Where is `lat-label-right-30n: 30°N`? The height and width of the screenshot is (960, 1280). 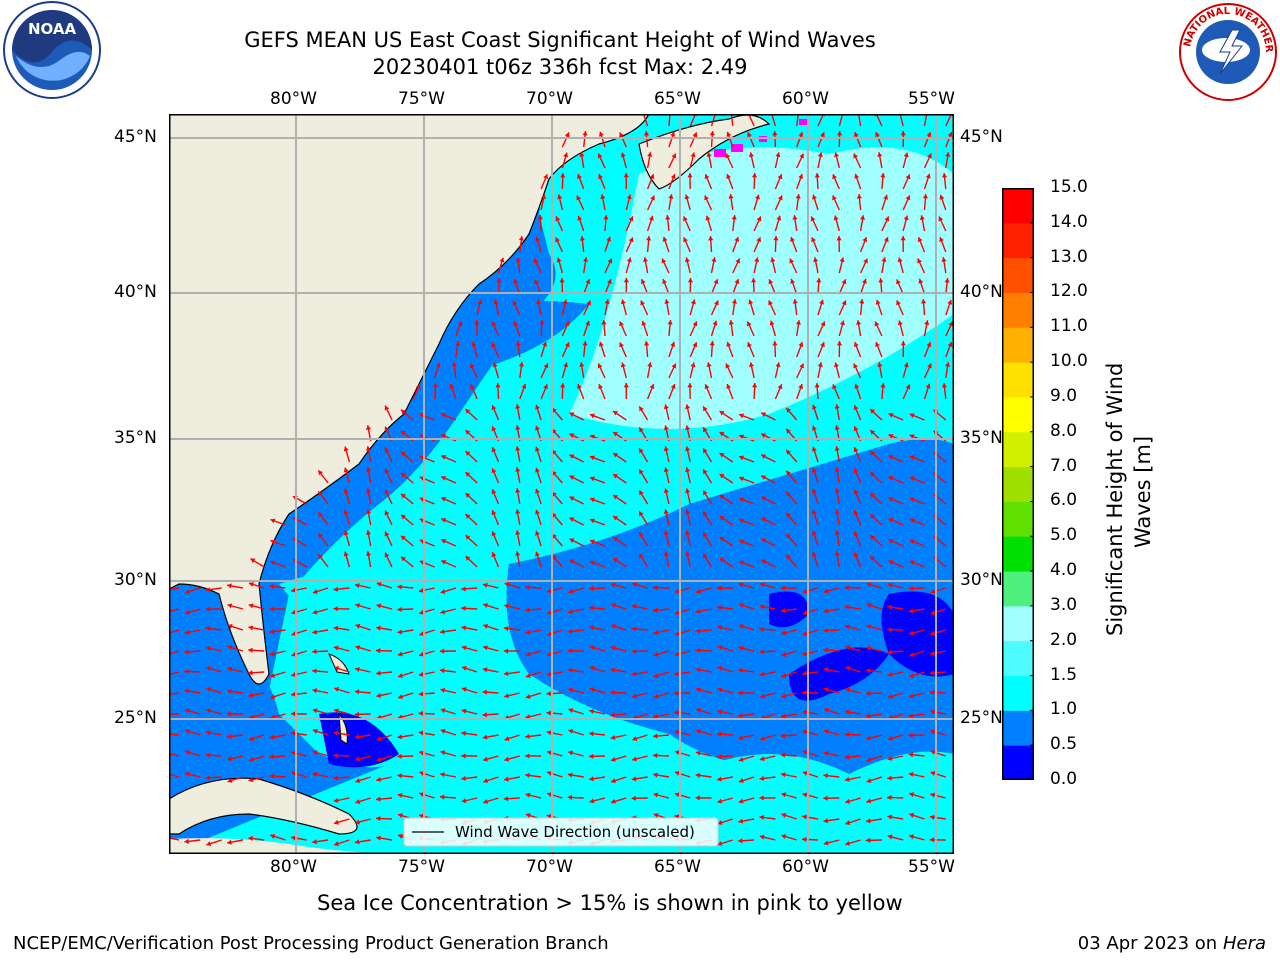
lat-label-right-30n: 30°N is located at coordinates (981, 580).